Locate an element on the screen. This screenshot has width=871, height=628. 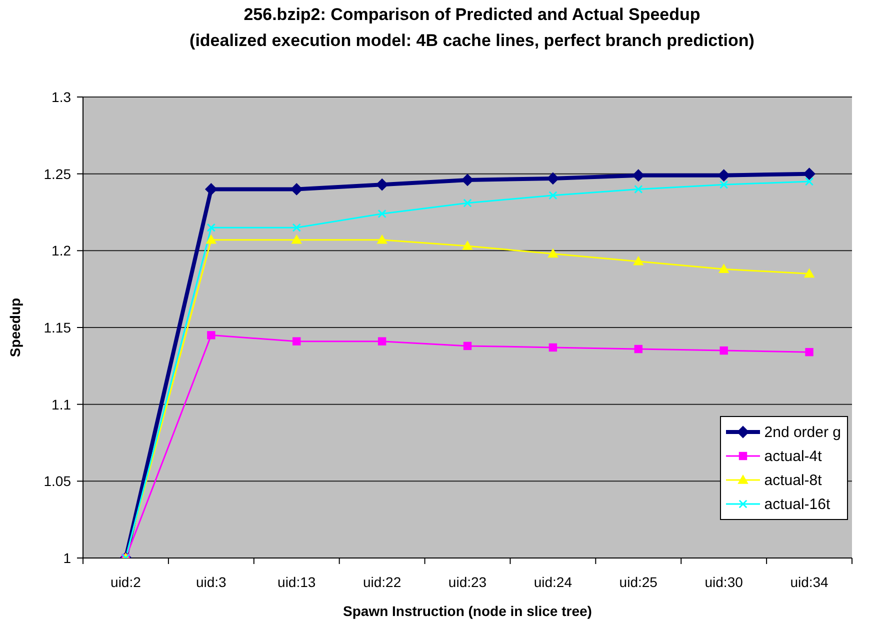
x-tick-label: uid:24 is located at coordinates (553, 582).